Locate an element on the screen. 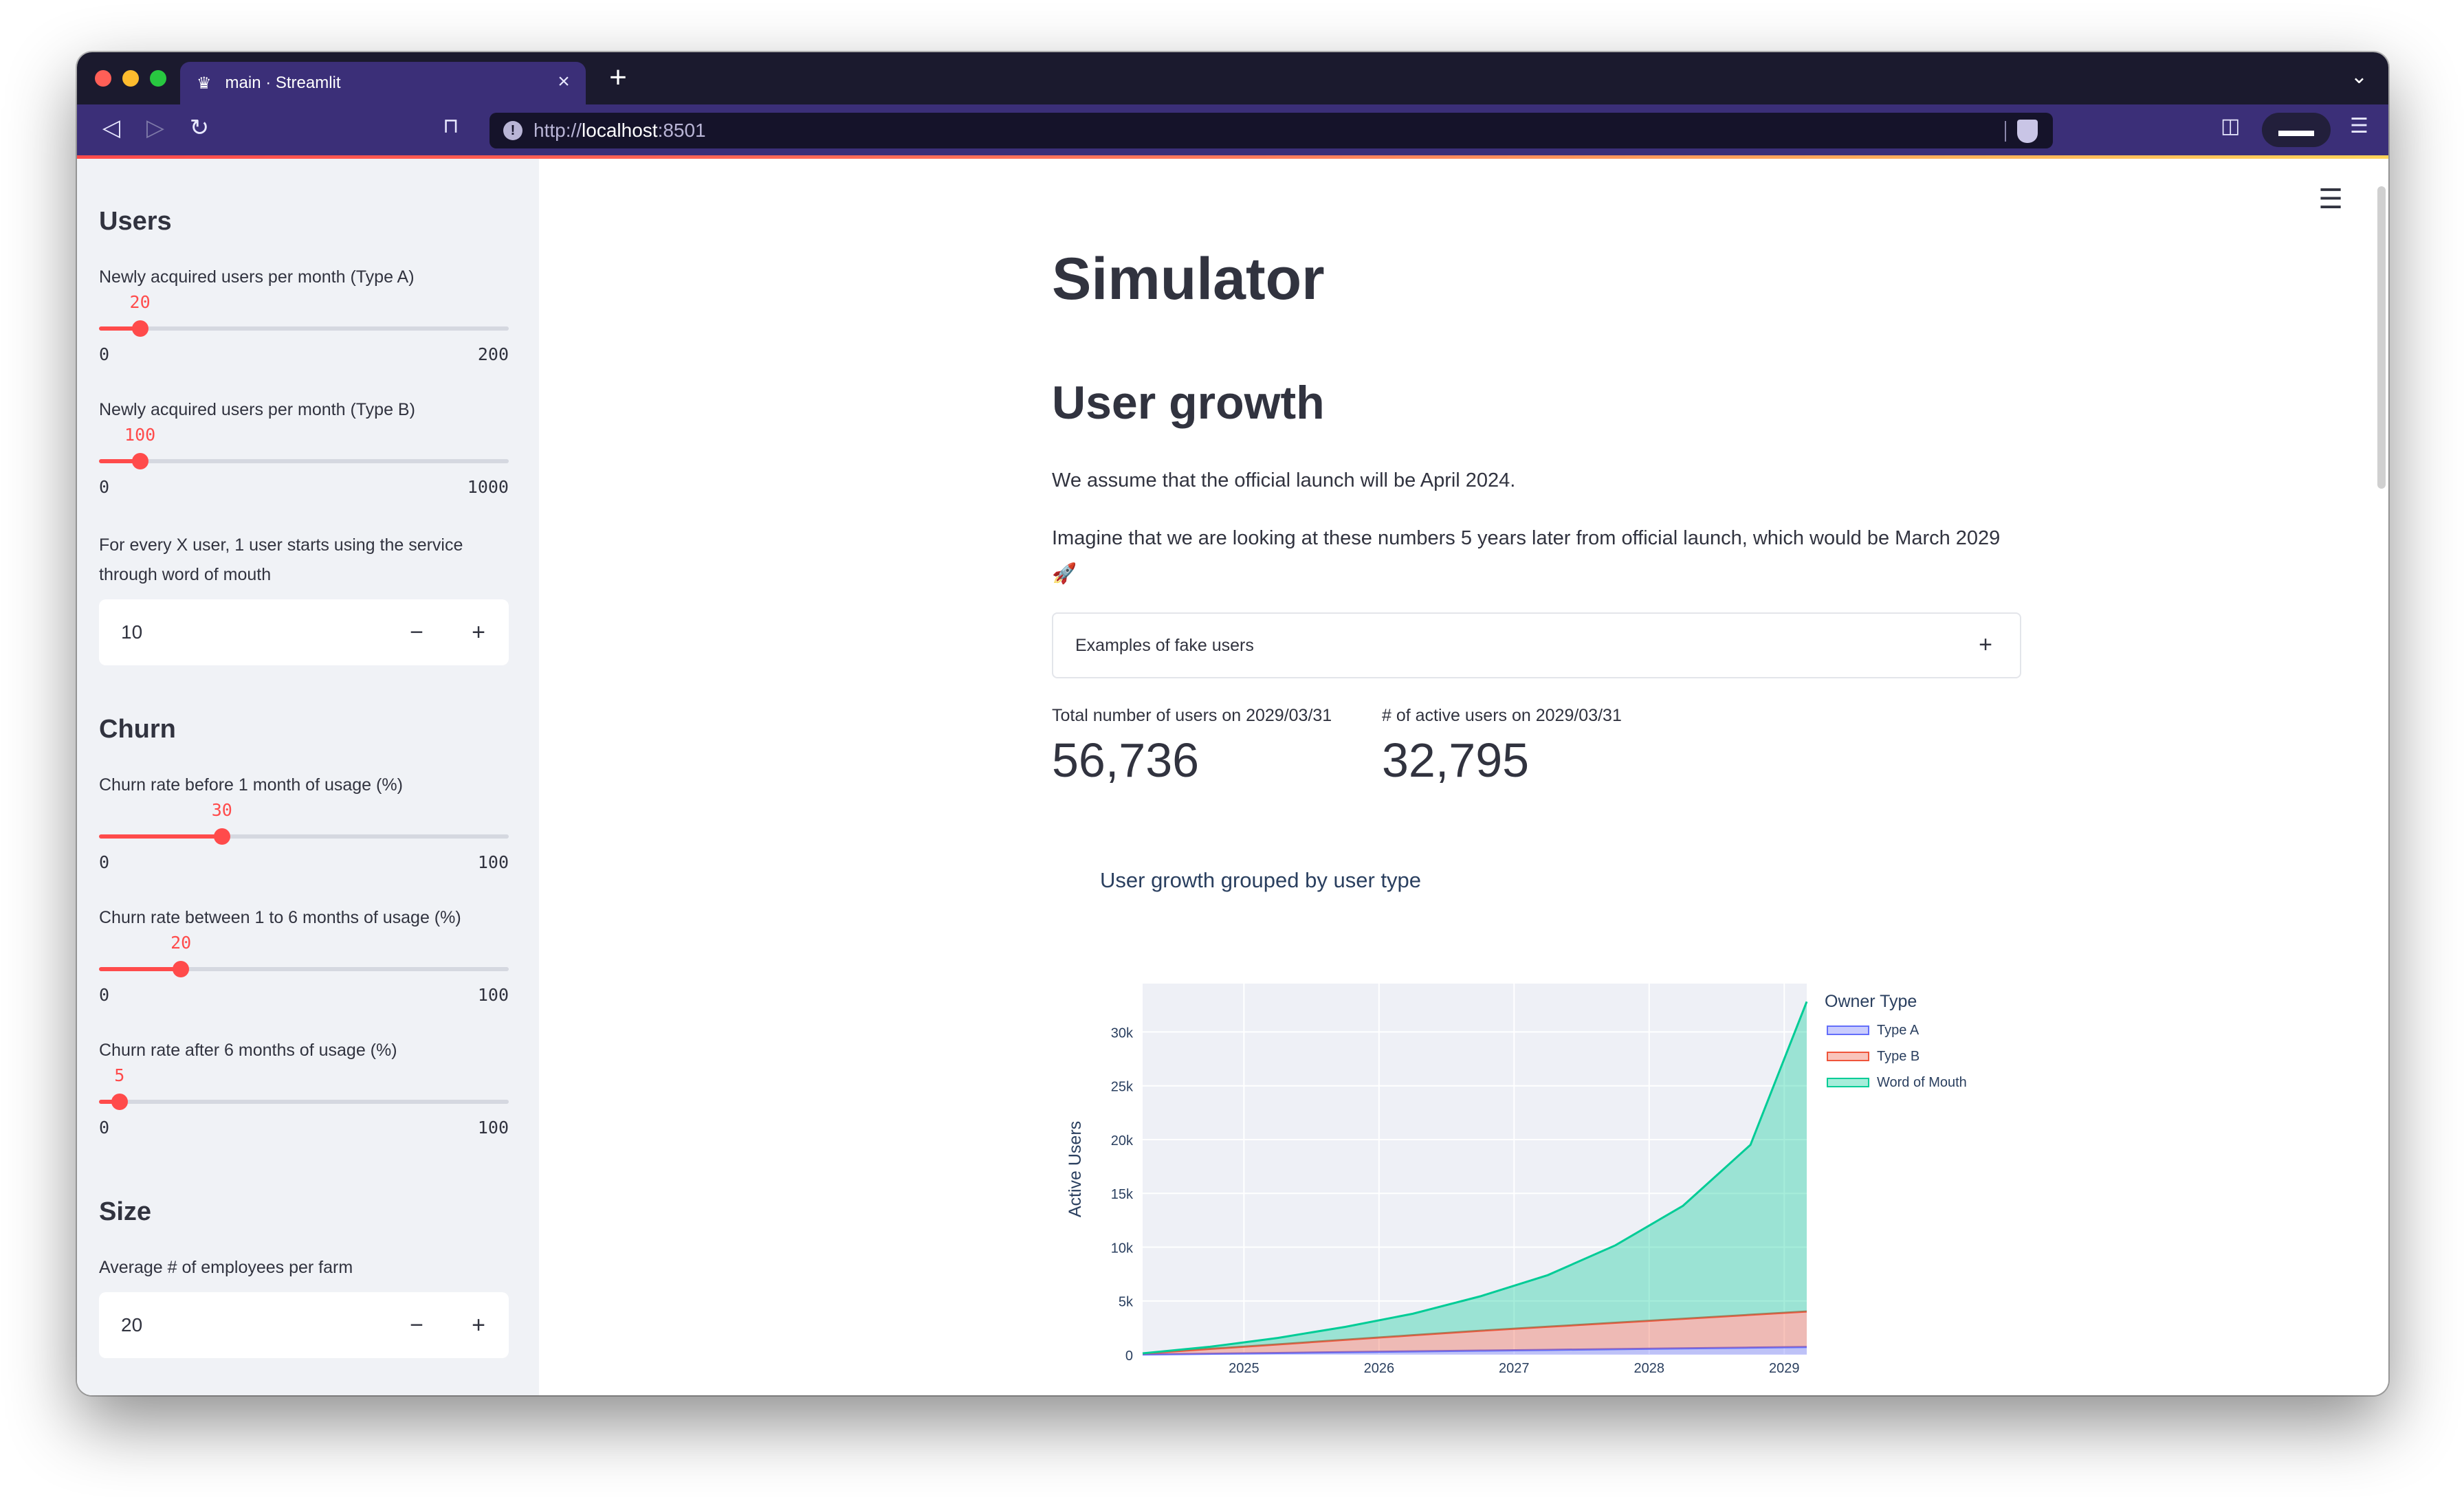 Image resolution: width=2464 pixels, height=1497 pixels. employees-value: 20 is located at coordinates (132, 1324).